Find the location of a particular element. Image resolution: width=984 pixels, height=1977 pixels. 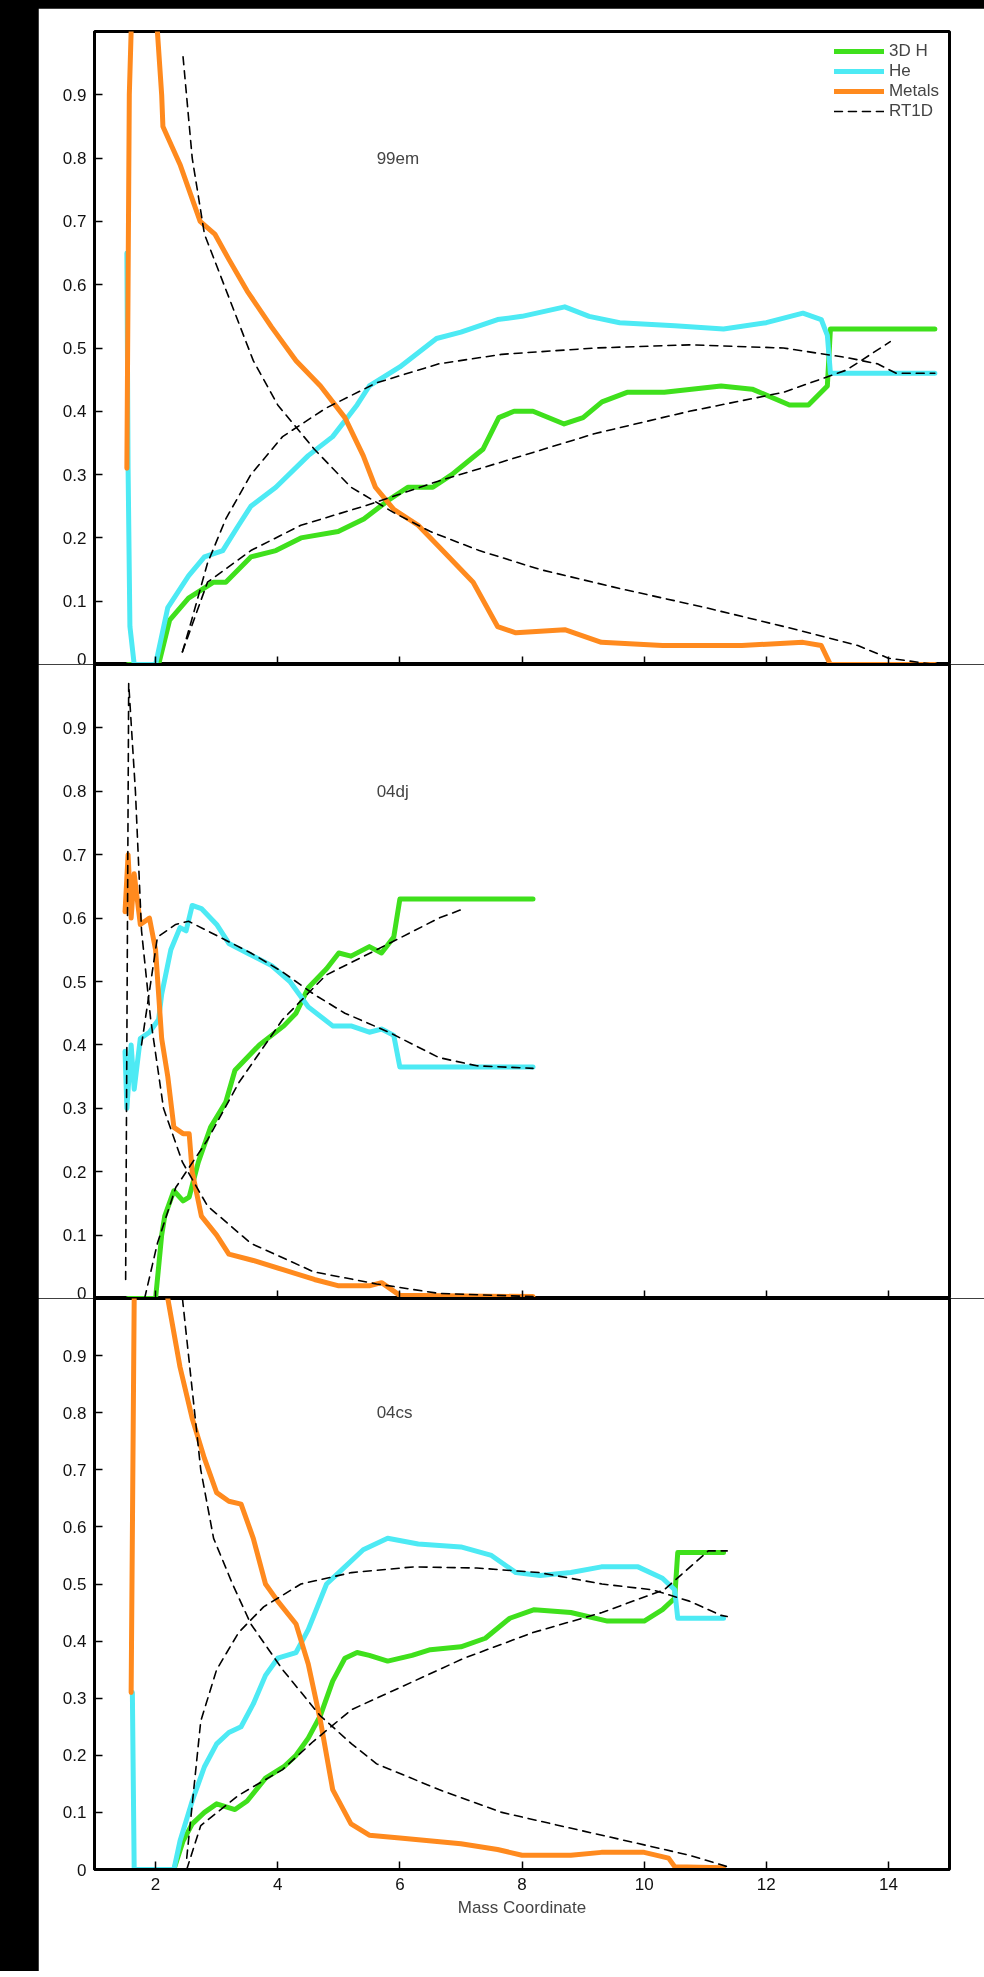

legend-label: He is located at coordinates (899, 71).